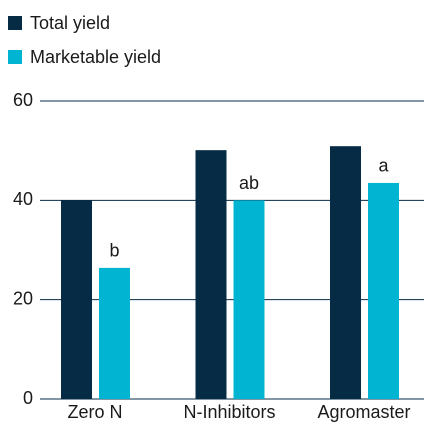  What do you see at coordinates (23, 199) in the screenshot?
I see `y-tick-label: 40` at bounding box center [23, 199].